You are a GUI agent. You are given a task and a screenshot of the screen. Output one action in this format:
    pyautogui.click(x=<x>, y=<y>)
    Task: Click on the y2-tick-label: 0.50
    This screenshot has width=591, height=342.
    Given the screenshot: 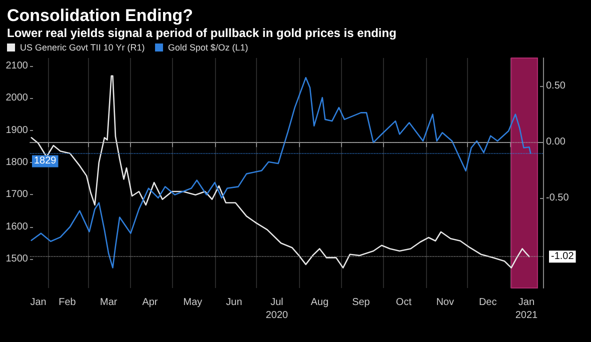 What is the action you would take?
    pyautogui.click(x=556, y=86)
    